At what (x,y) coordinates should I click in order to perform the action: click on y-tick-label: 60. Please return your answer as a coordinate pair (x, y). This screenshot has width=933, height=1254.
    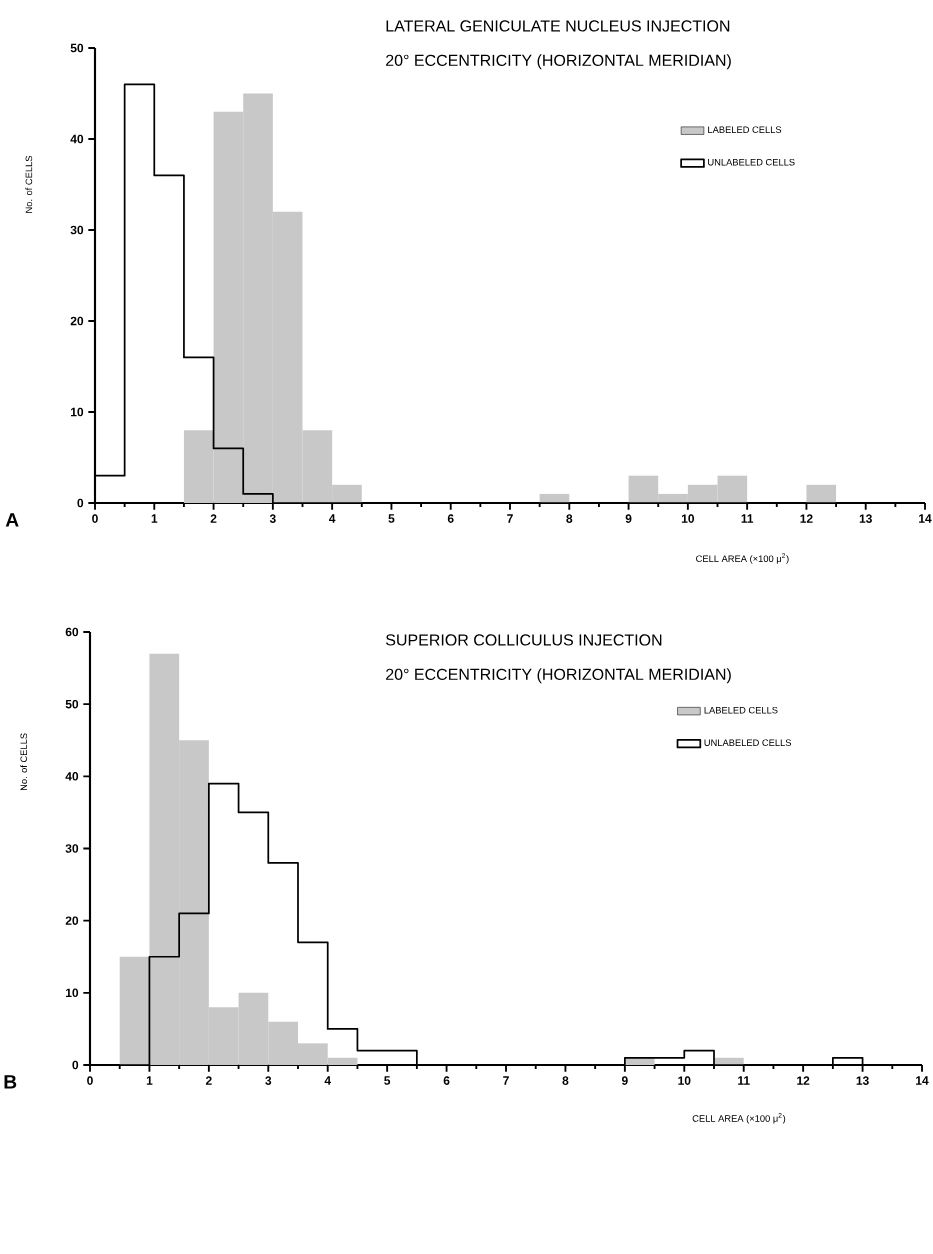
    Looking at the image, I should click on (72, 632).